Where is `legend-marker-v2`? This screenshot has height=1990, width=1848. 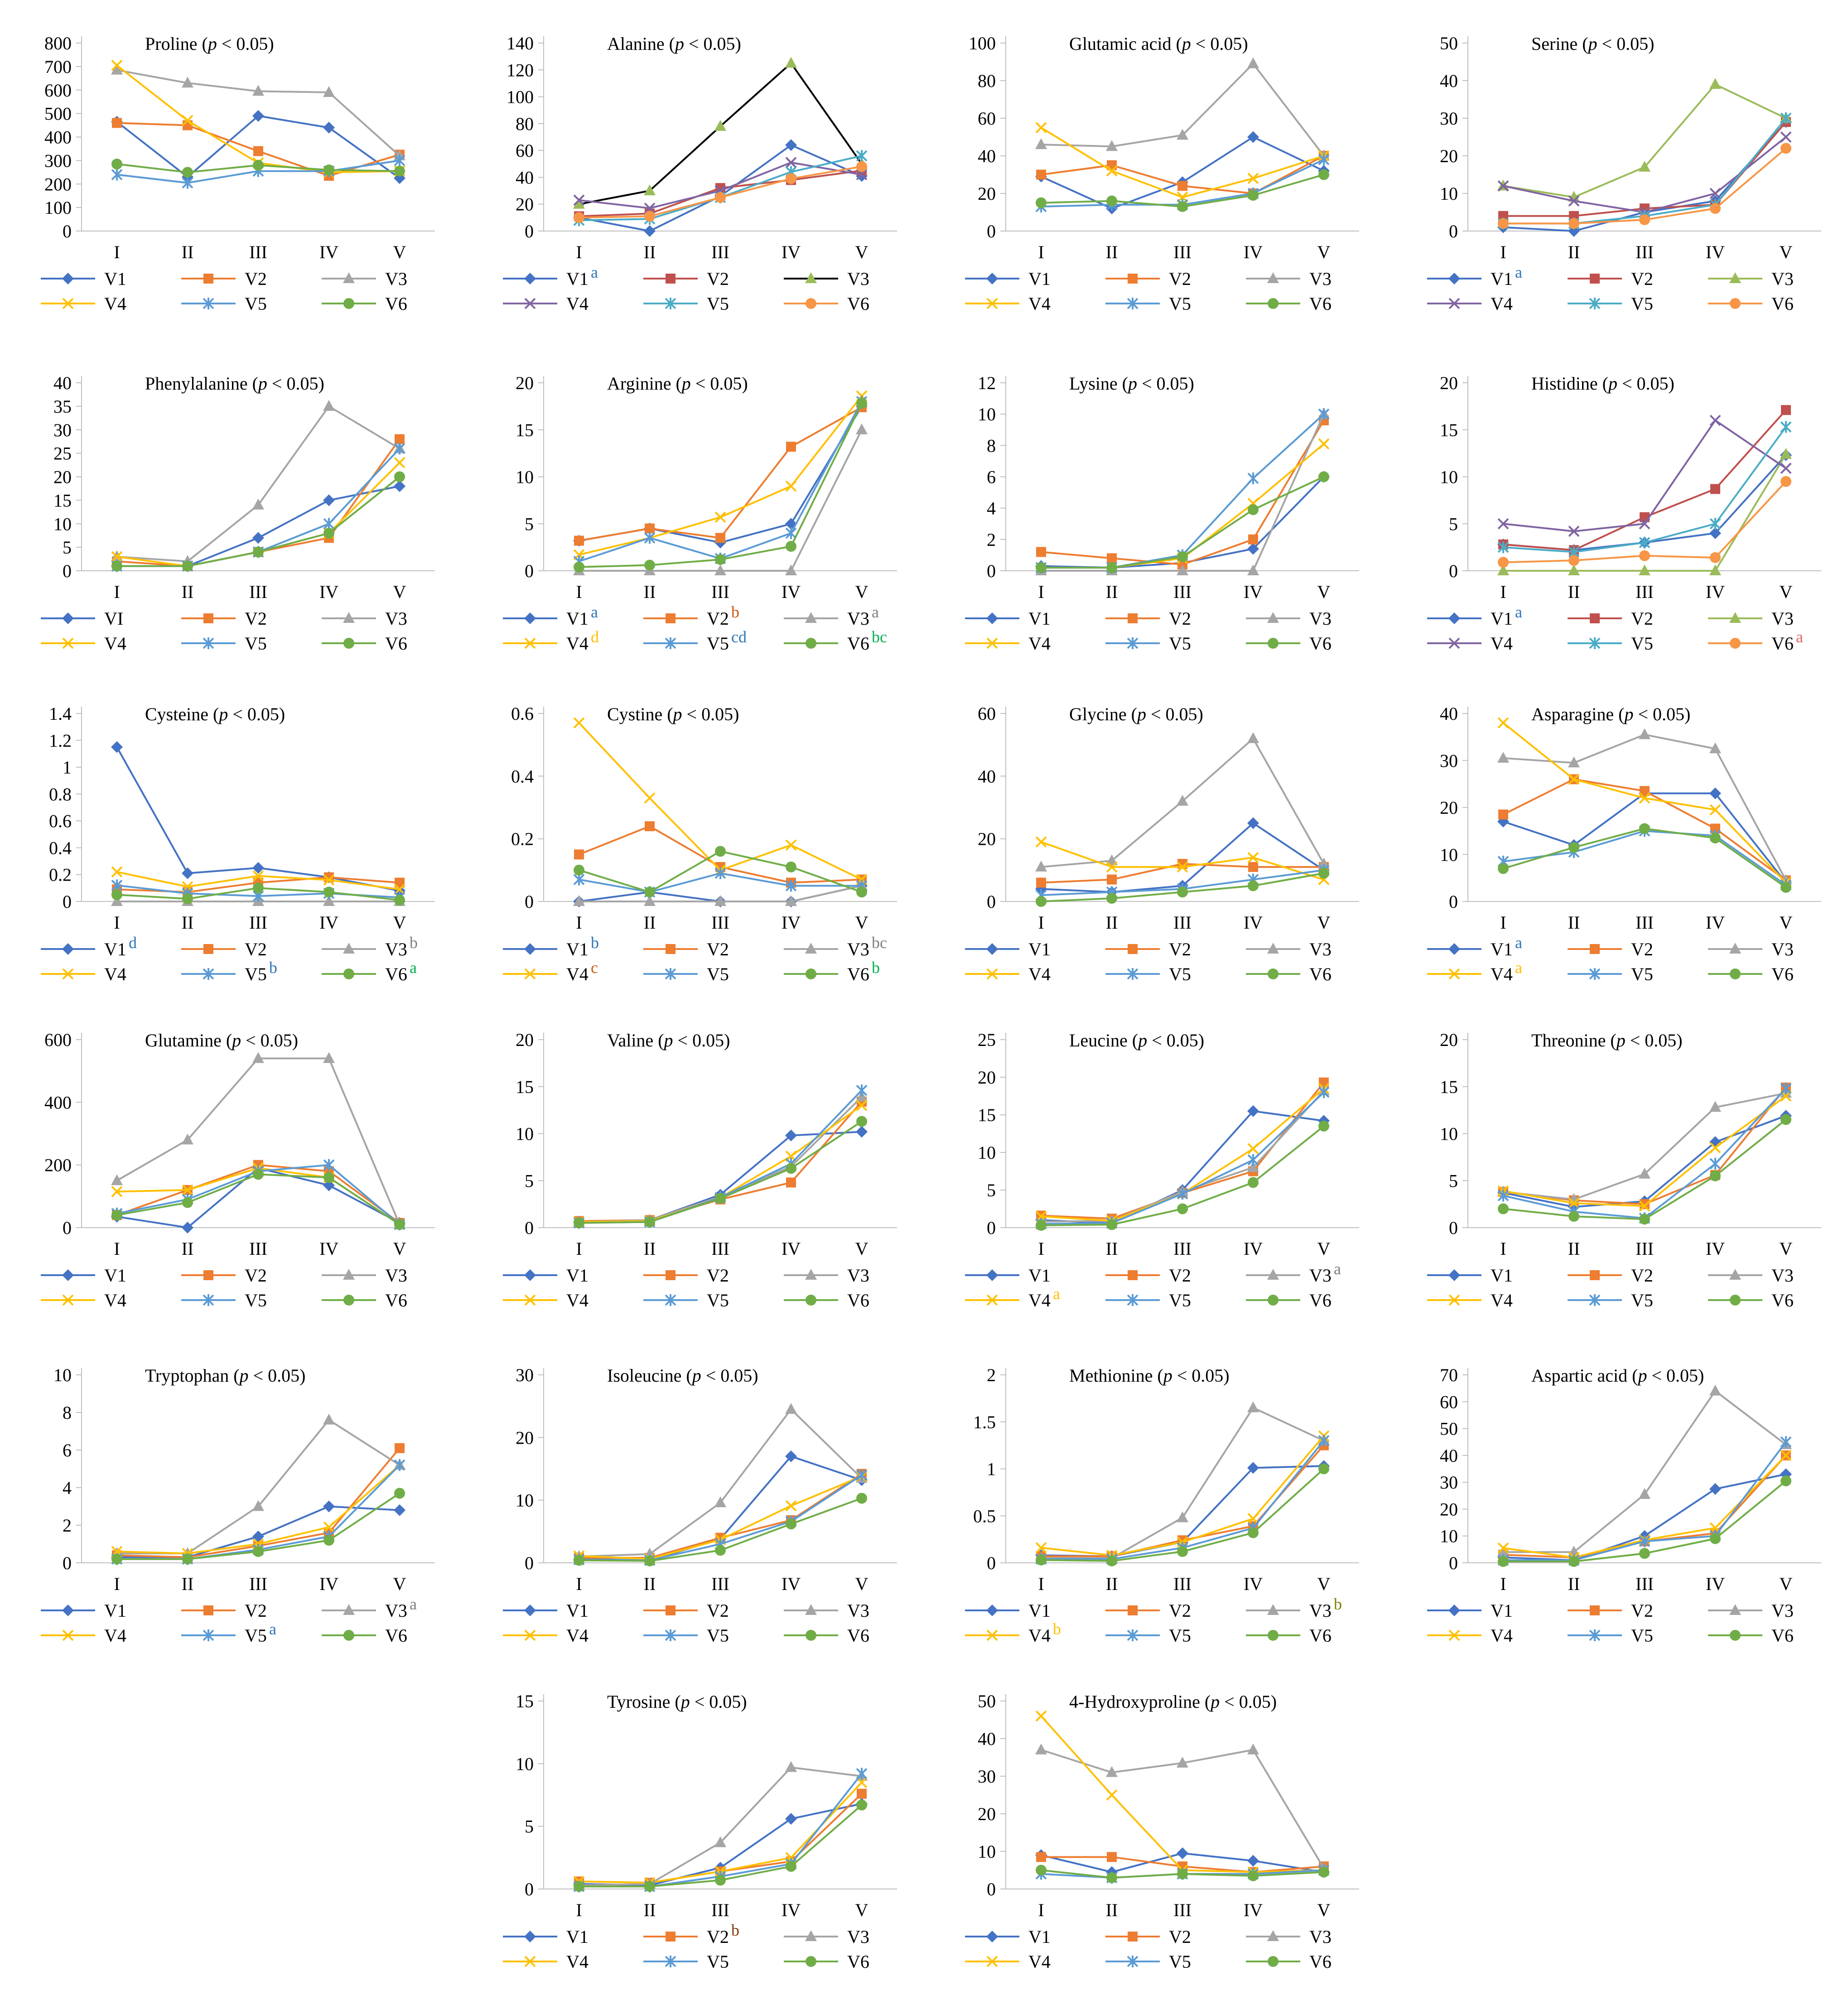
legend-marker-v2 is located at coordinates (1133, 1275).